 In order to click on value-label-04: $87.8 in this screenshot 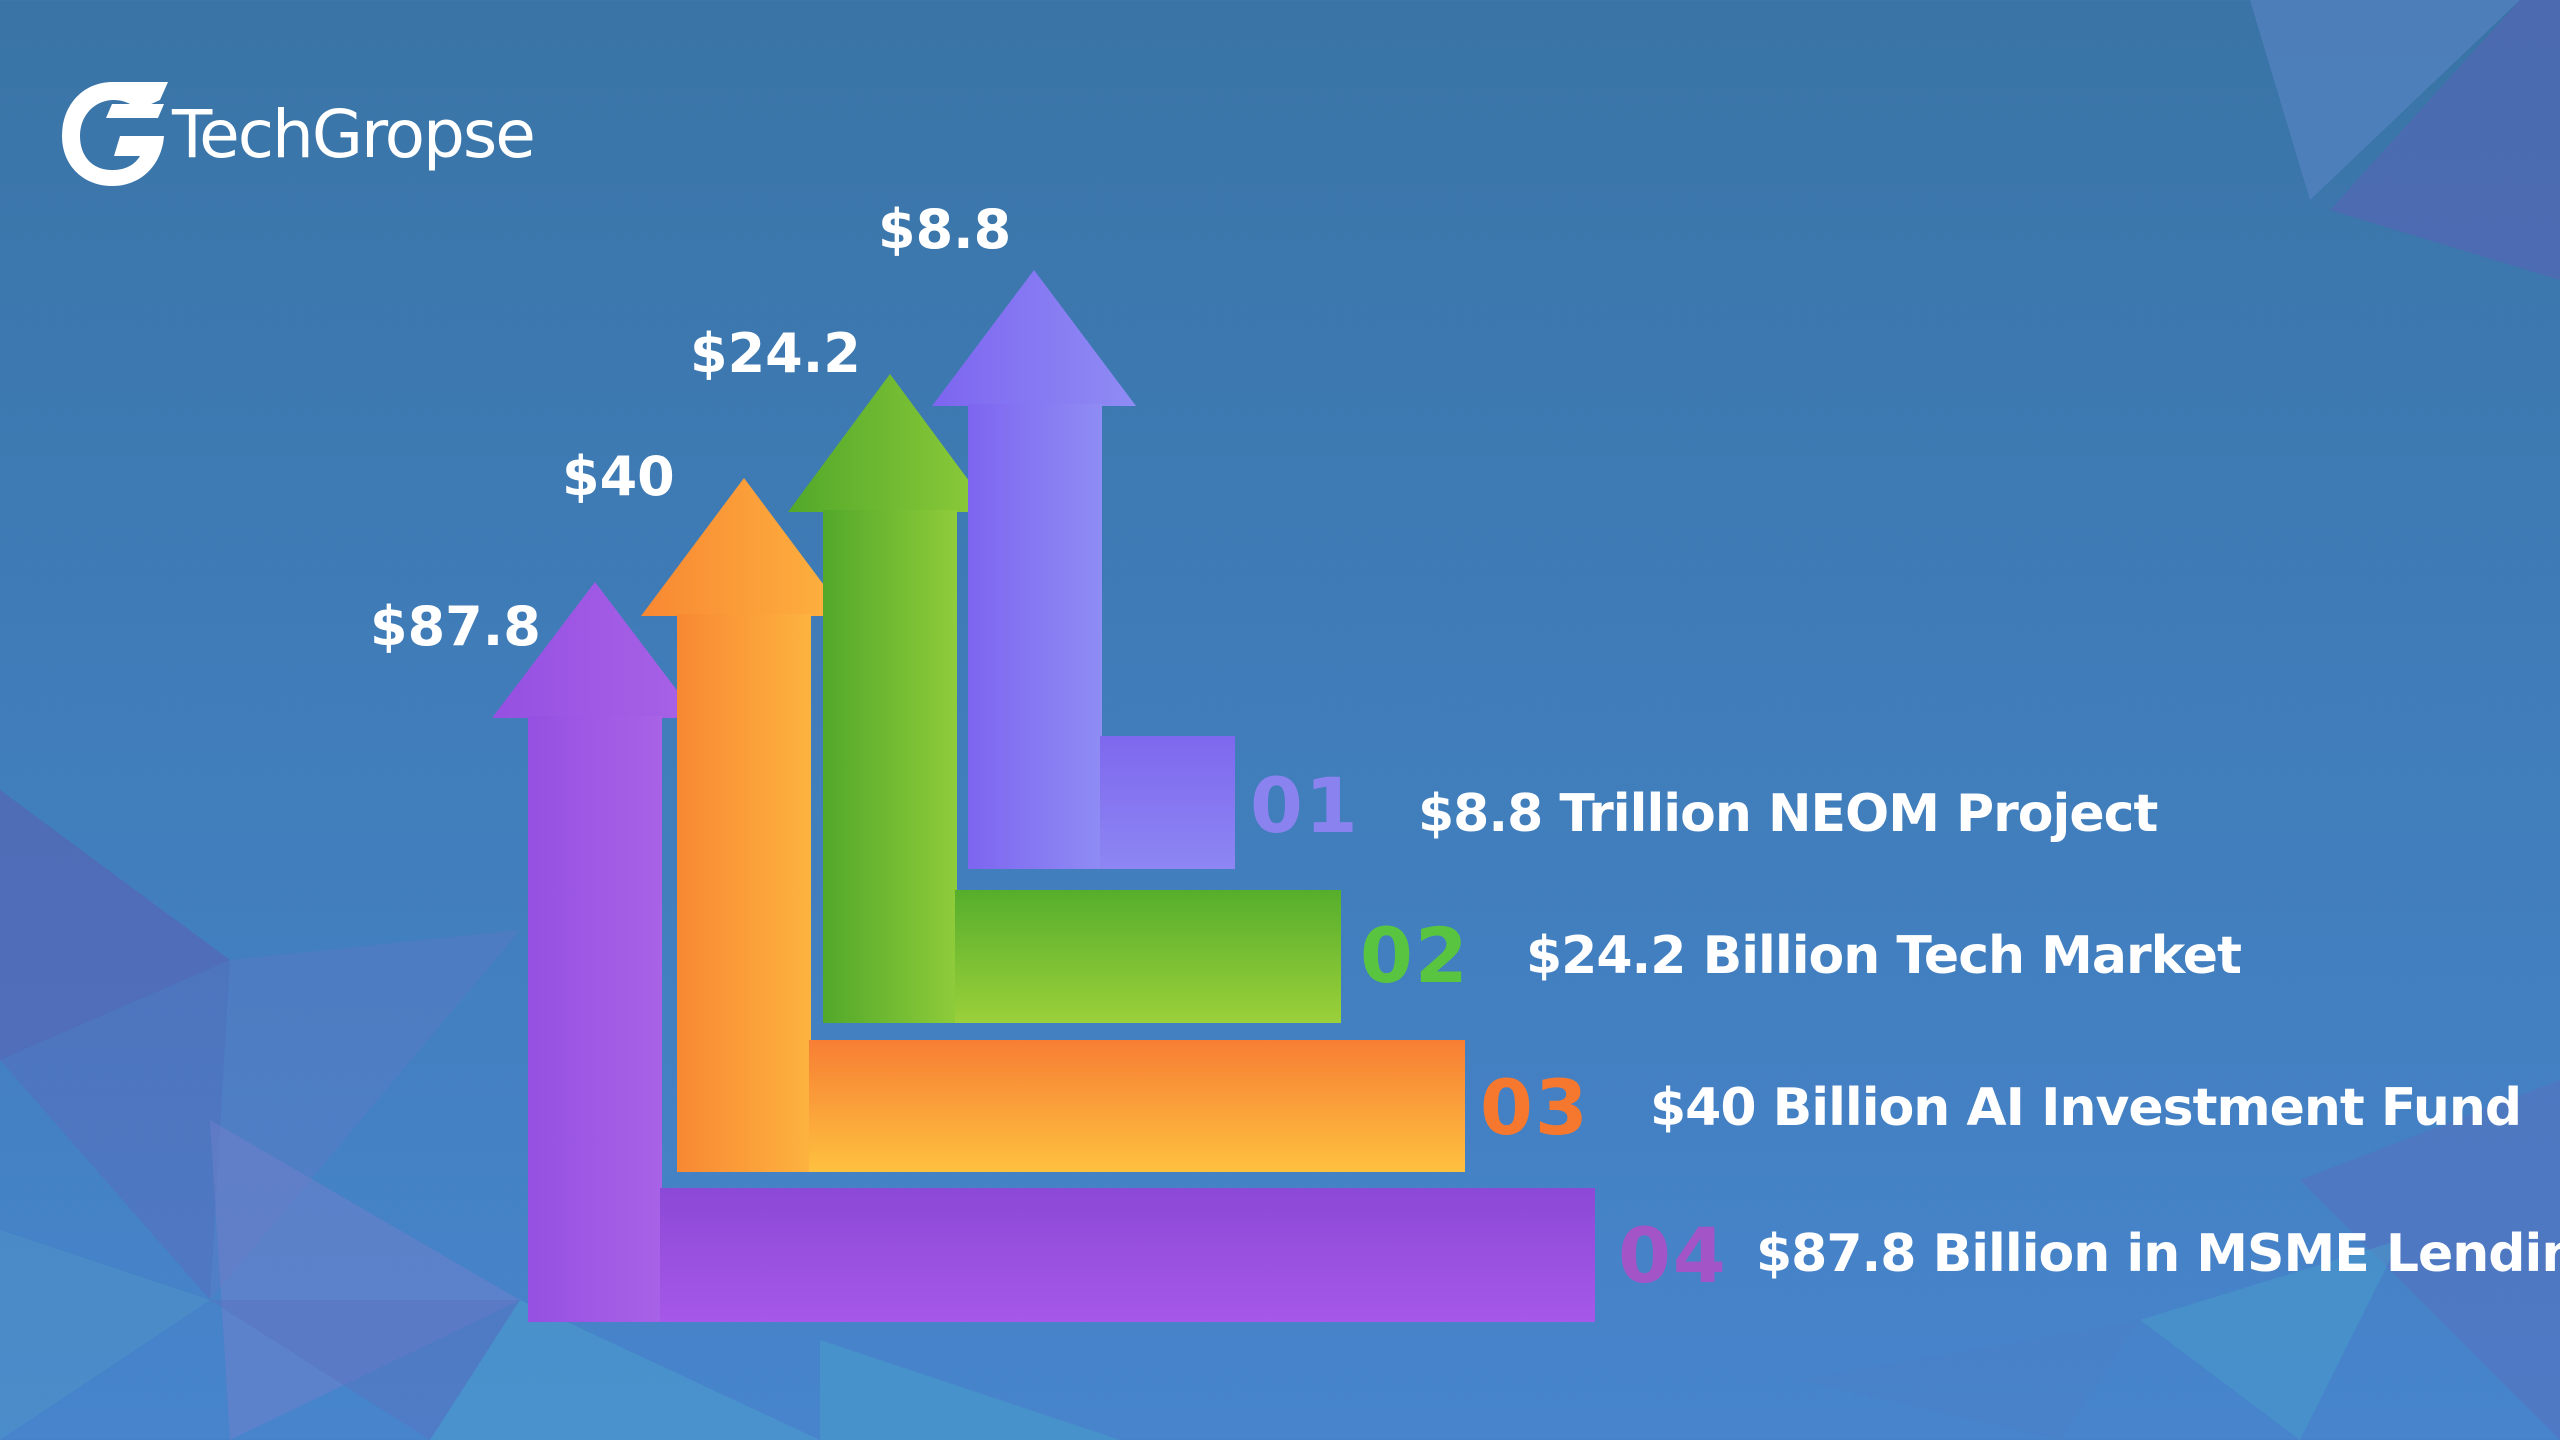, I will do `click(455, 626)`.